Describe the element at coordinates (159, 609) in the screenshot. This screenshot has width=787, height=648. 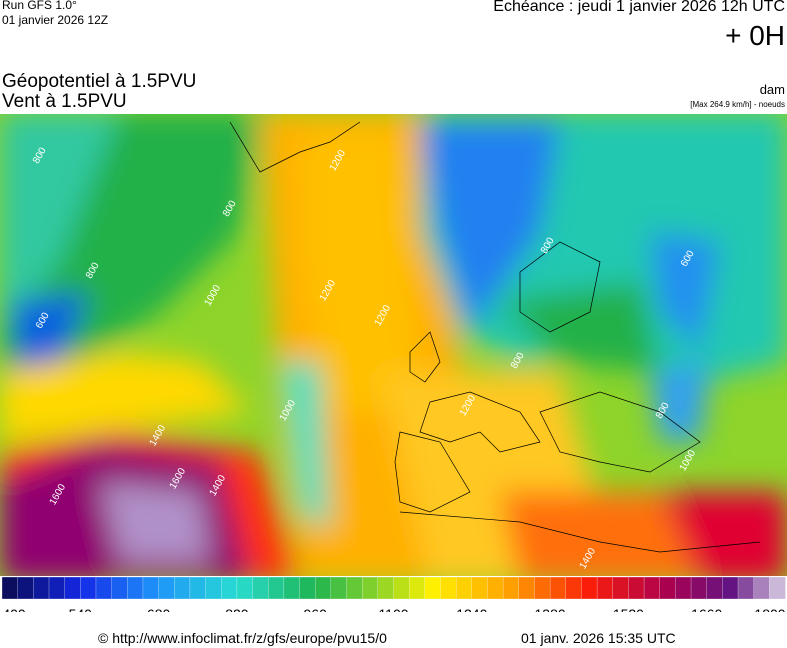
I see `colorbar-tick-label: 680` at that location.